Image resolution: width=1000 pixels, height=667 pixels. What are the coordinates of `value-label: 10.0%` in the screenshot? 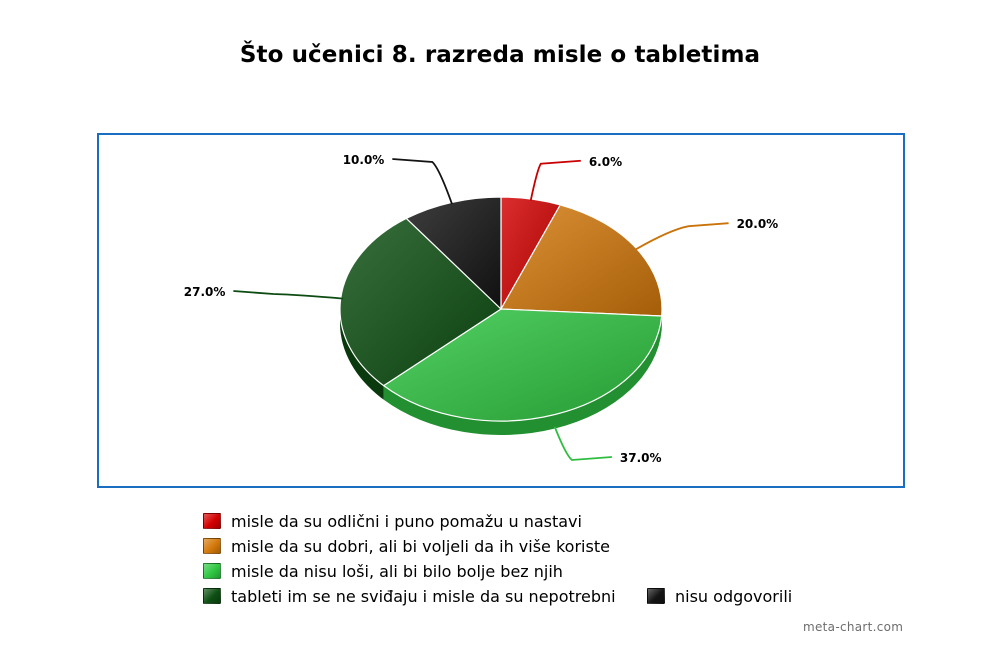 It's located at (364, 160).